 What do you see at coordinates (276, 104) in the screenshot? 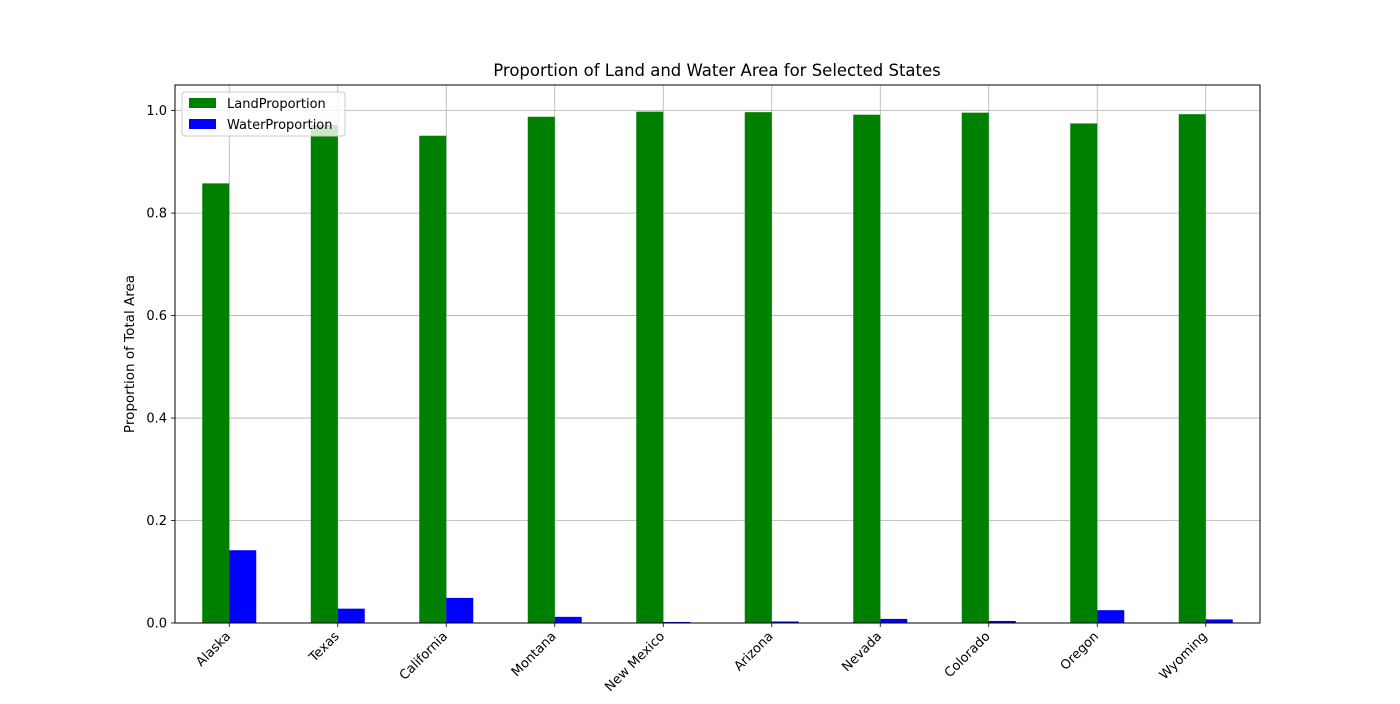
I see `legend-label: LandProportion` at bounding box center [276, 104].